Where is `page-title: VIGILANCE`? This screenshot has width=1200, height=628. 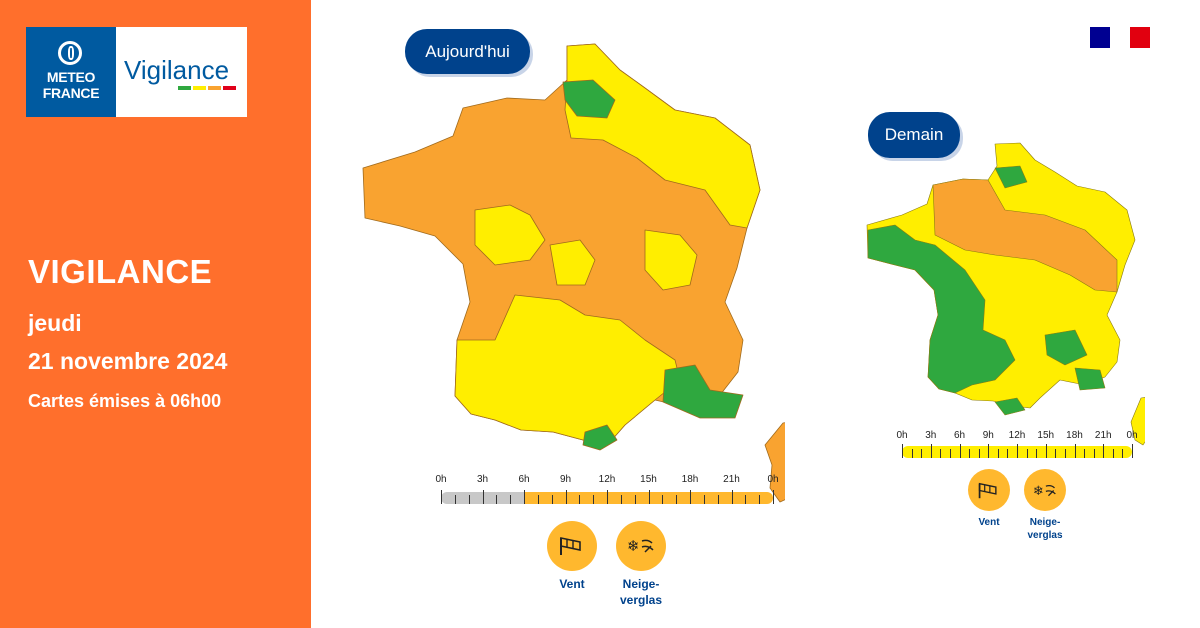 page-title: VIGILANCE is located at coordinates (120, 271).